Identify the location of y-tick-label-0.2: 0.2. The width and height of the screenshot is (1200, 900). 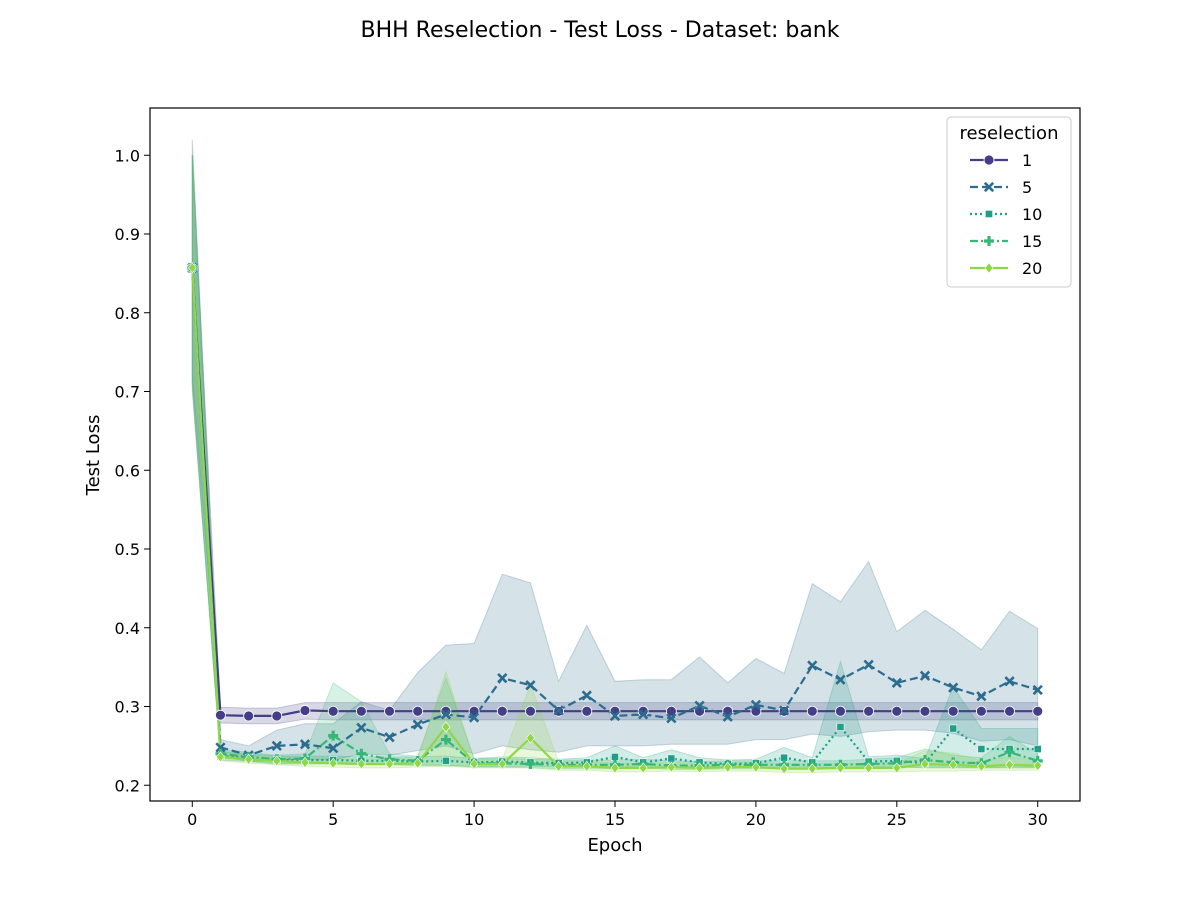
(127, 785).